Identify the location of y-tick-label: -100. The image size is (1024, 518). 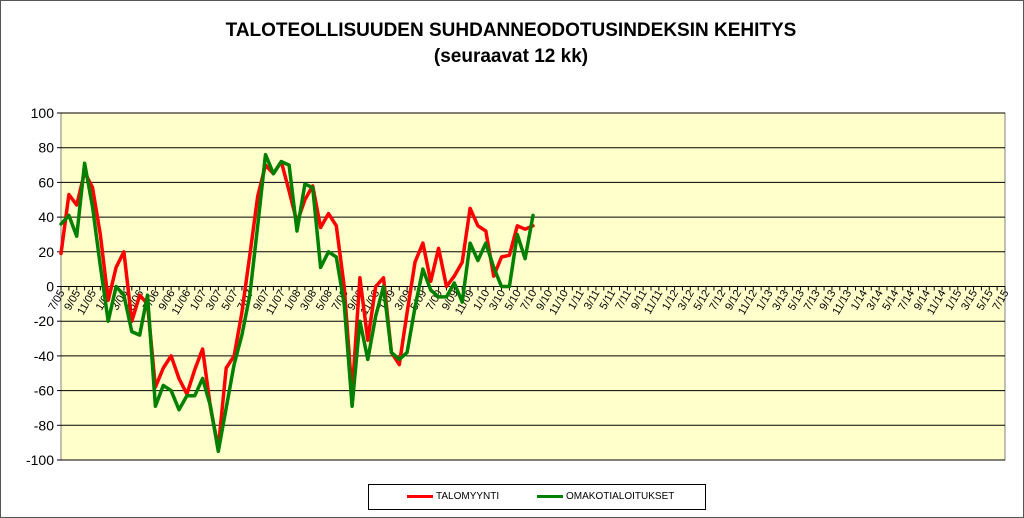
(40, 460).